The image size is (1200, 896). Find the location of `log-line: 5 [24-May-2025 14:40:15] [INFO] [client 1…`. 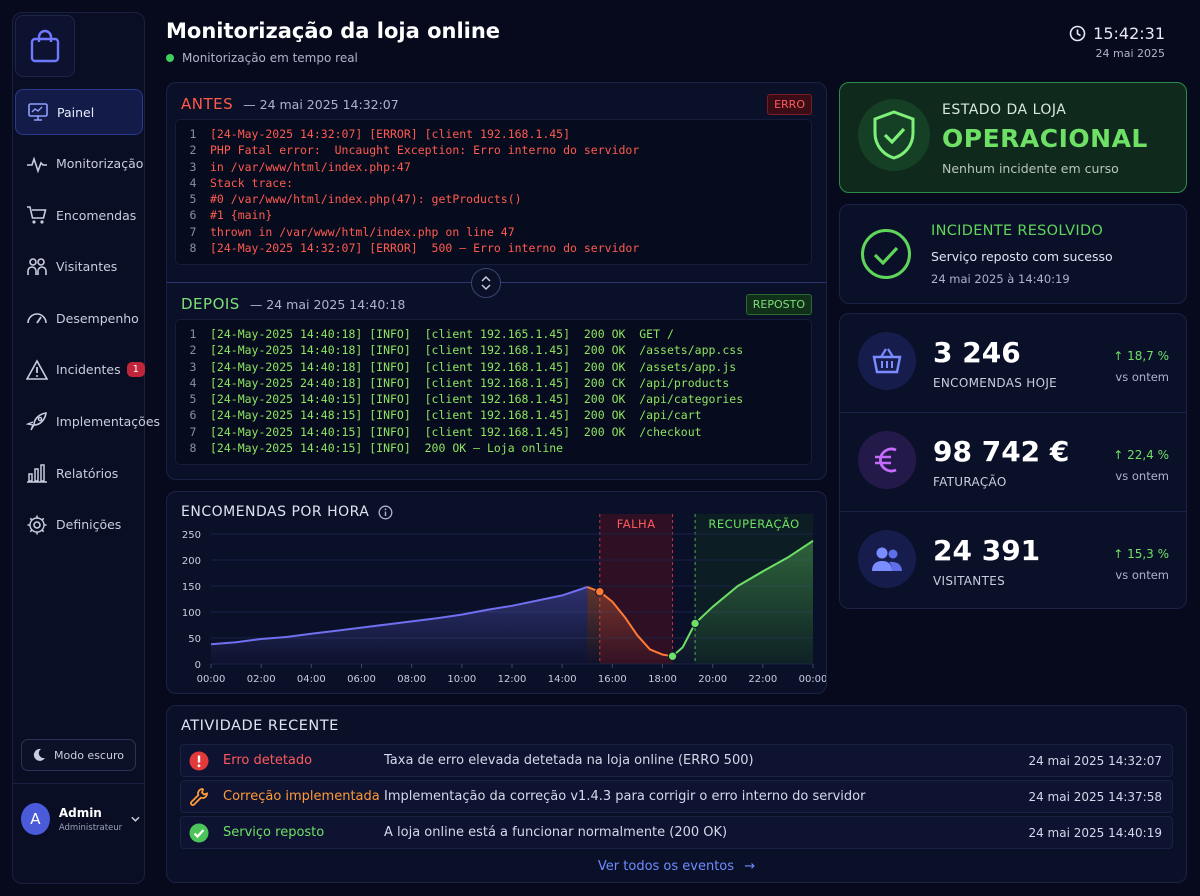

log-line: 5 [24-May-2025 14:40:15] [INFO] [client 1… is located at coordinates (493, 399).